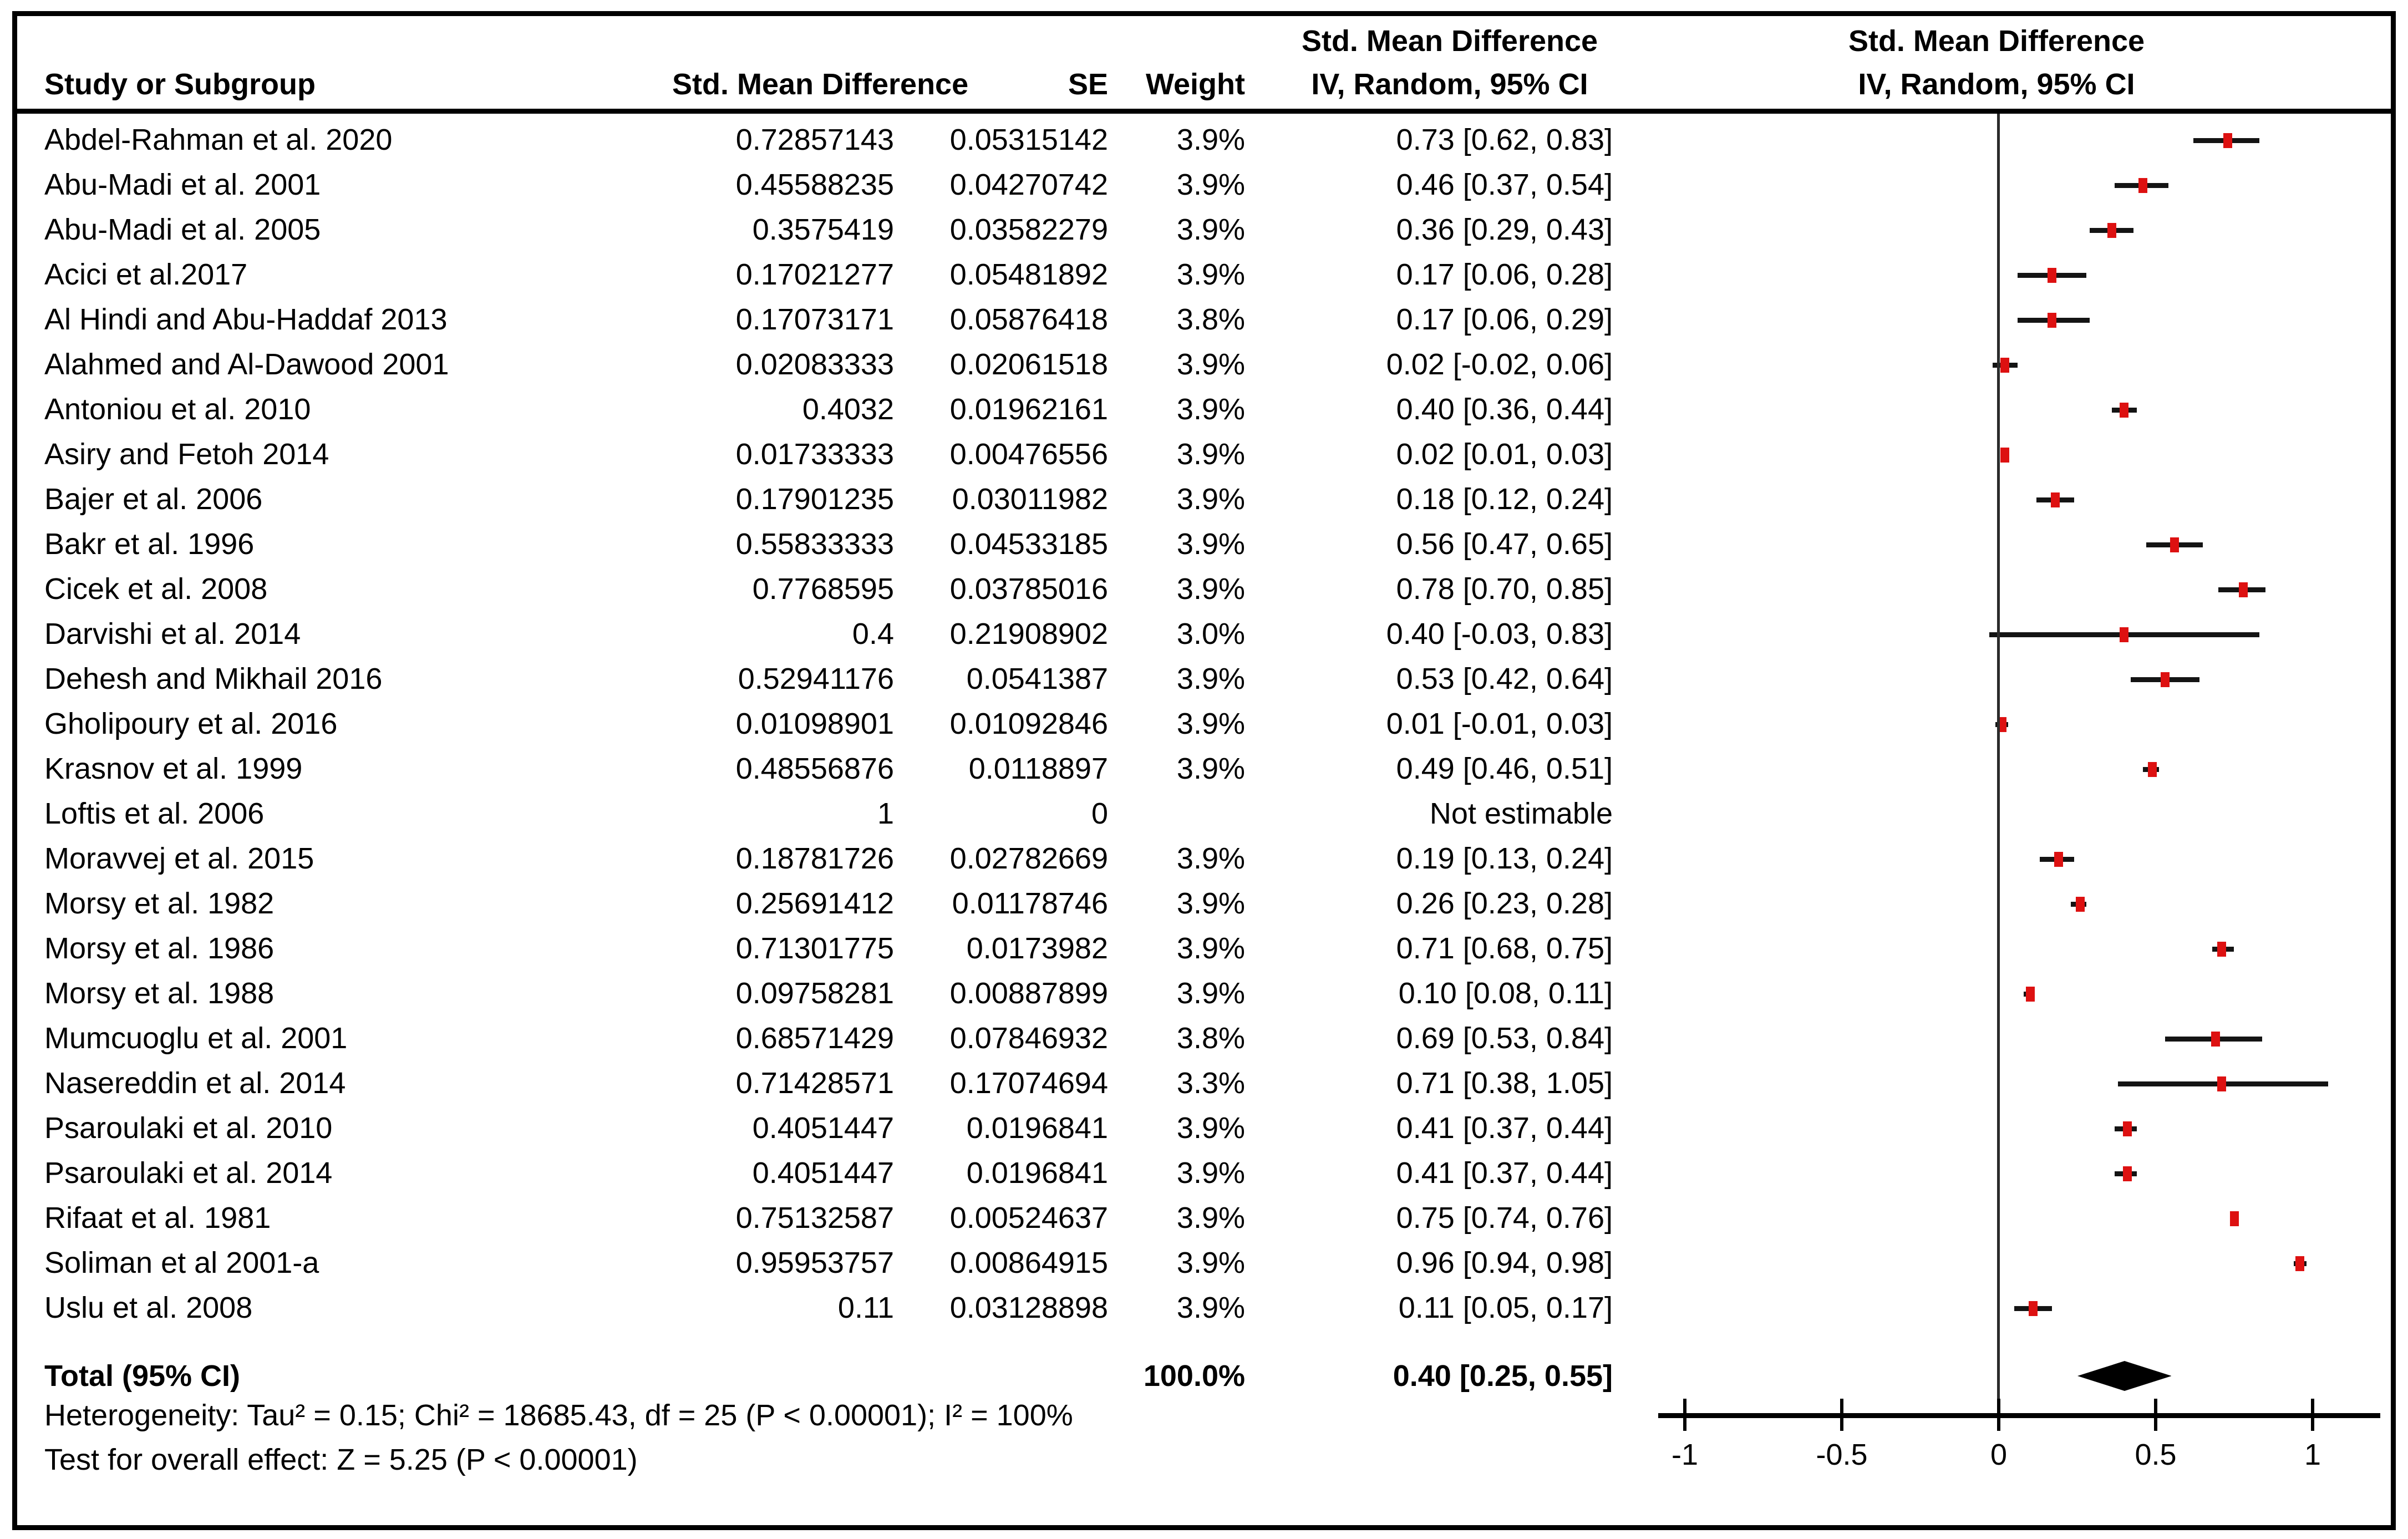 This screenshot has width=2408, height=1539. I want to click on se-cell: 0.01178746, so click(1030, 903).